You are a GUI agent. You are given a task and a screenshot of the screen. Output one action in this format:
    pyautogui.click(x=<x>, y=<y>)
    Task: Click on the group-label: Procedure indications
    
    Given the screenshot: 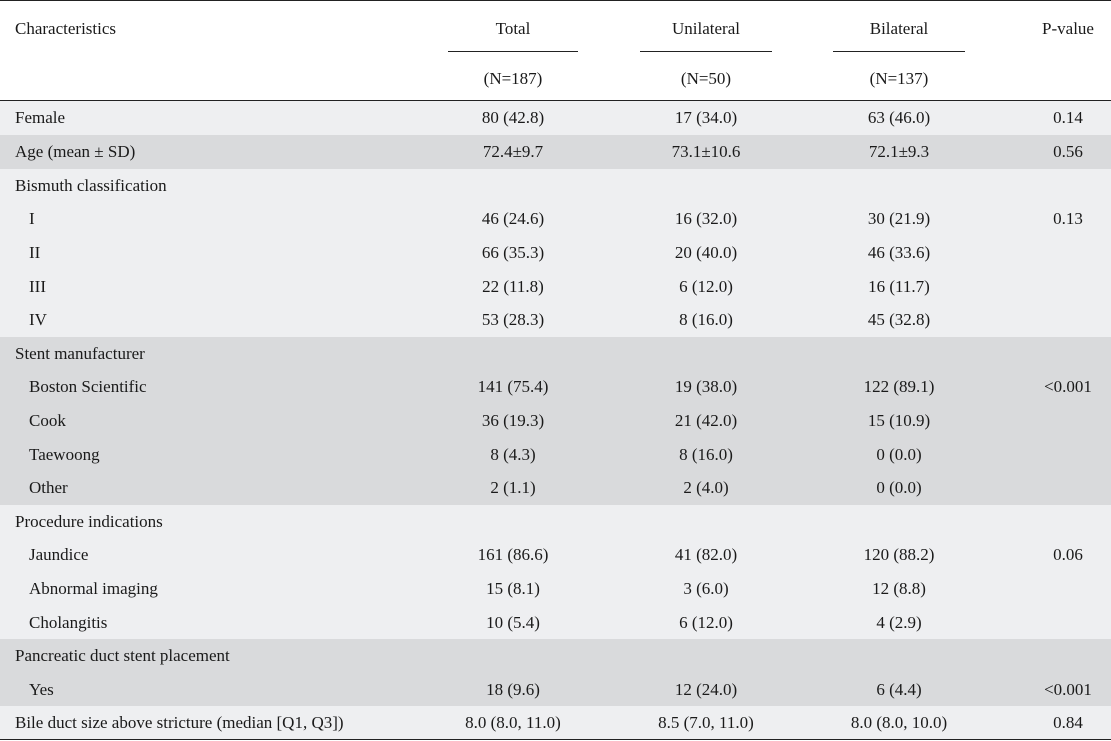 What is the action you would take?
    pyautogui.click(x=89, y=521)
    